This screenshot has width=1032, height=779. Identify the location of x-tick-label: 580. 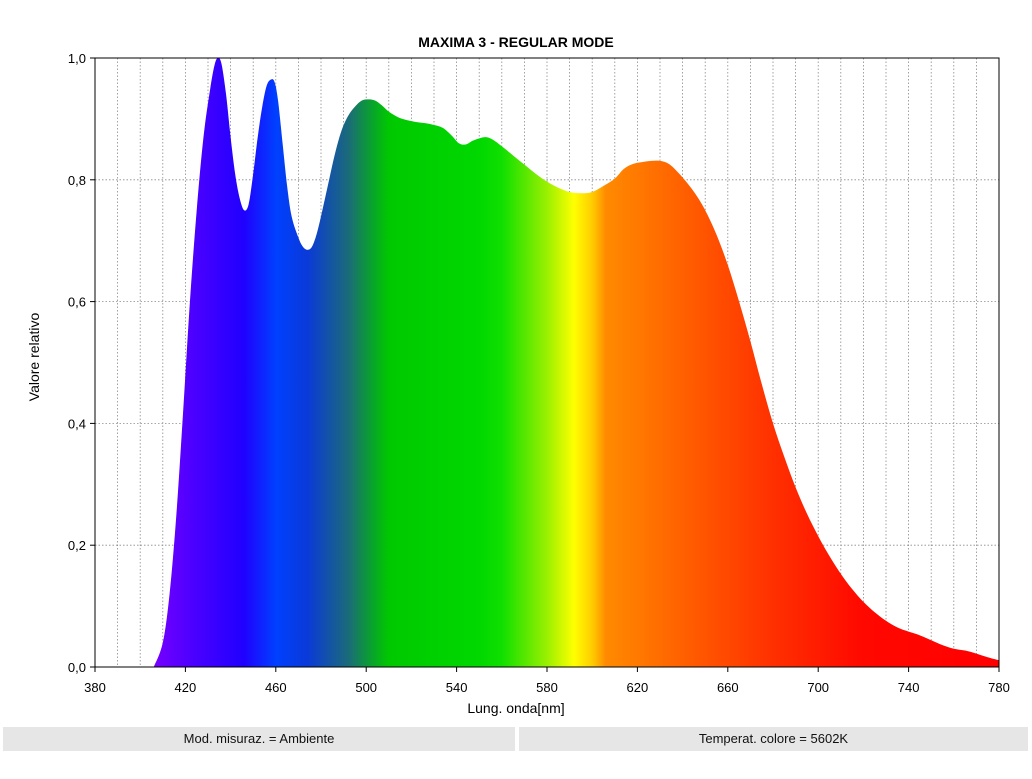
(547, 687).